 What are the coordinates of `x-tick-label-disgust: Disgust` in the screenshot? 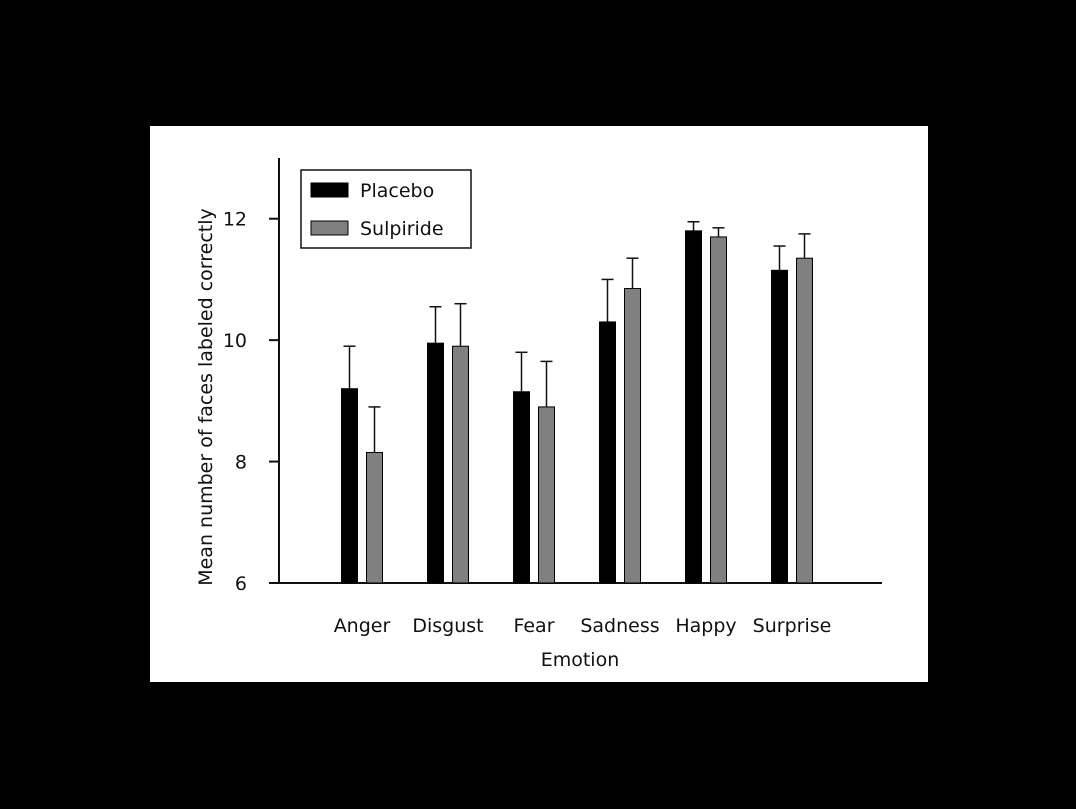 It's located at (447, 626).